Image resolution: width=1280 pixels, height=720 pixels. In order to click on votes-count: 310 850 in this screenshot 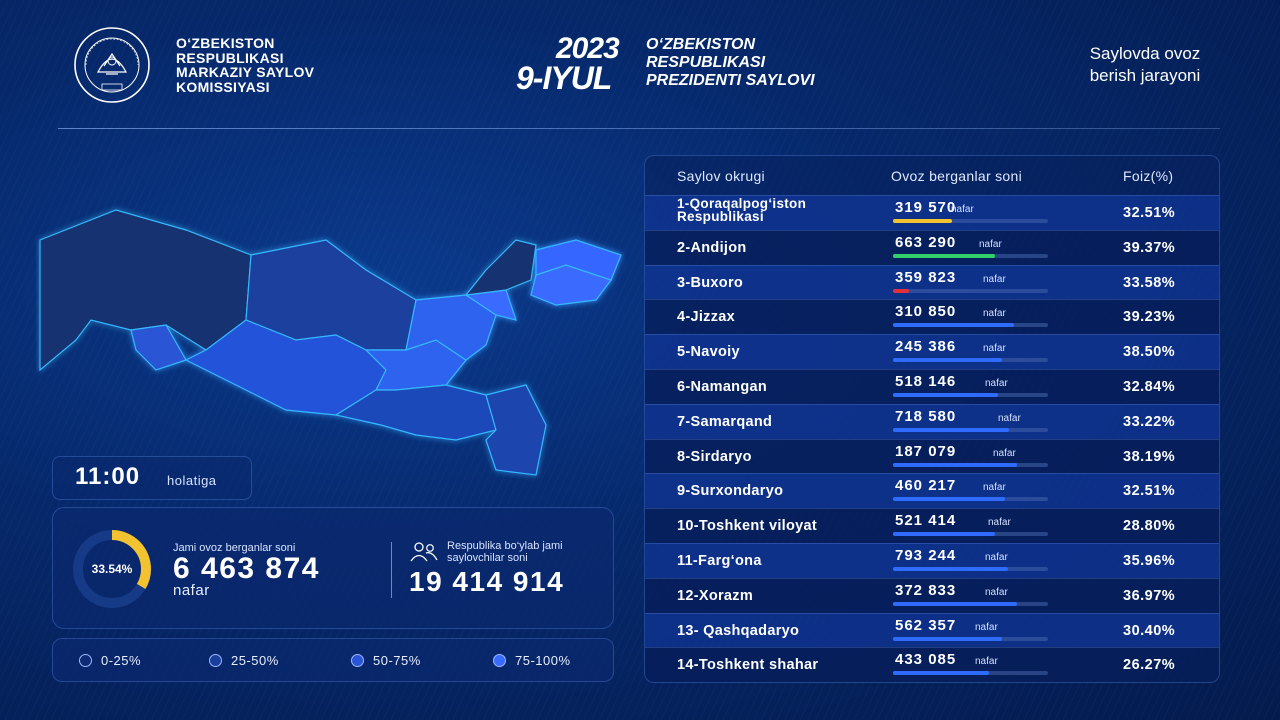, I will do `click(926, 312)`.